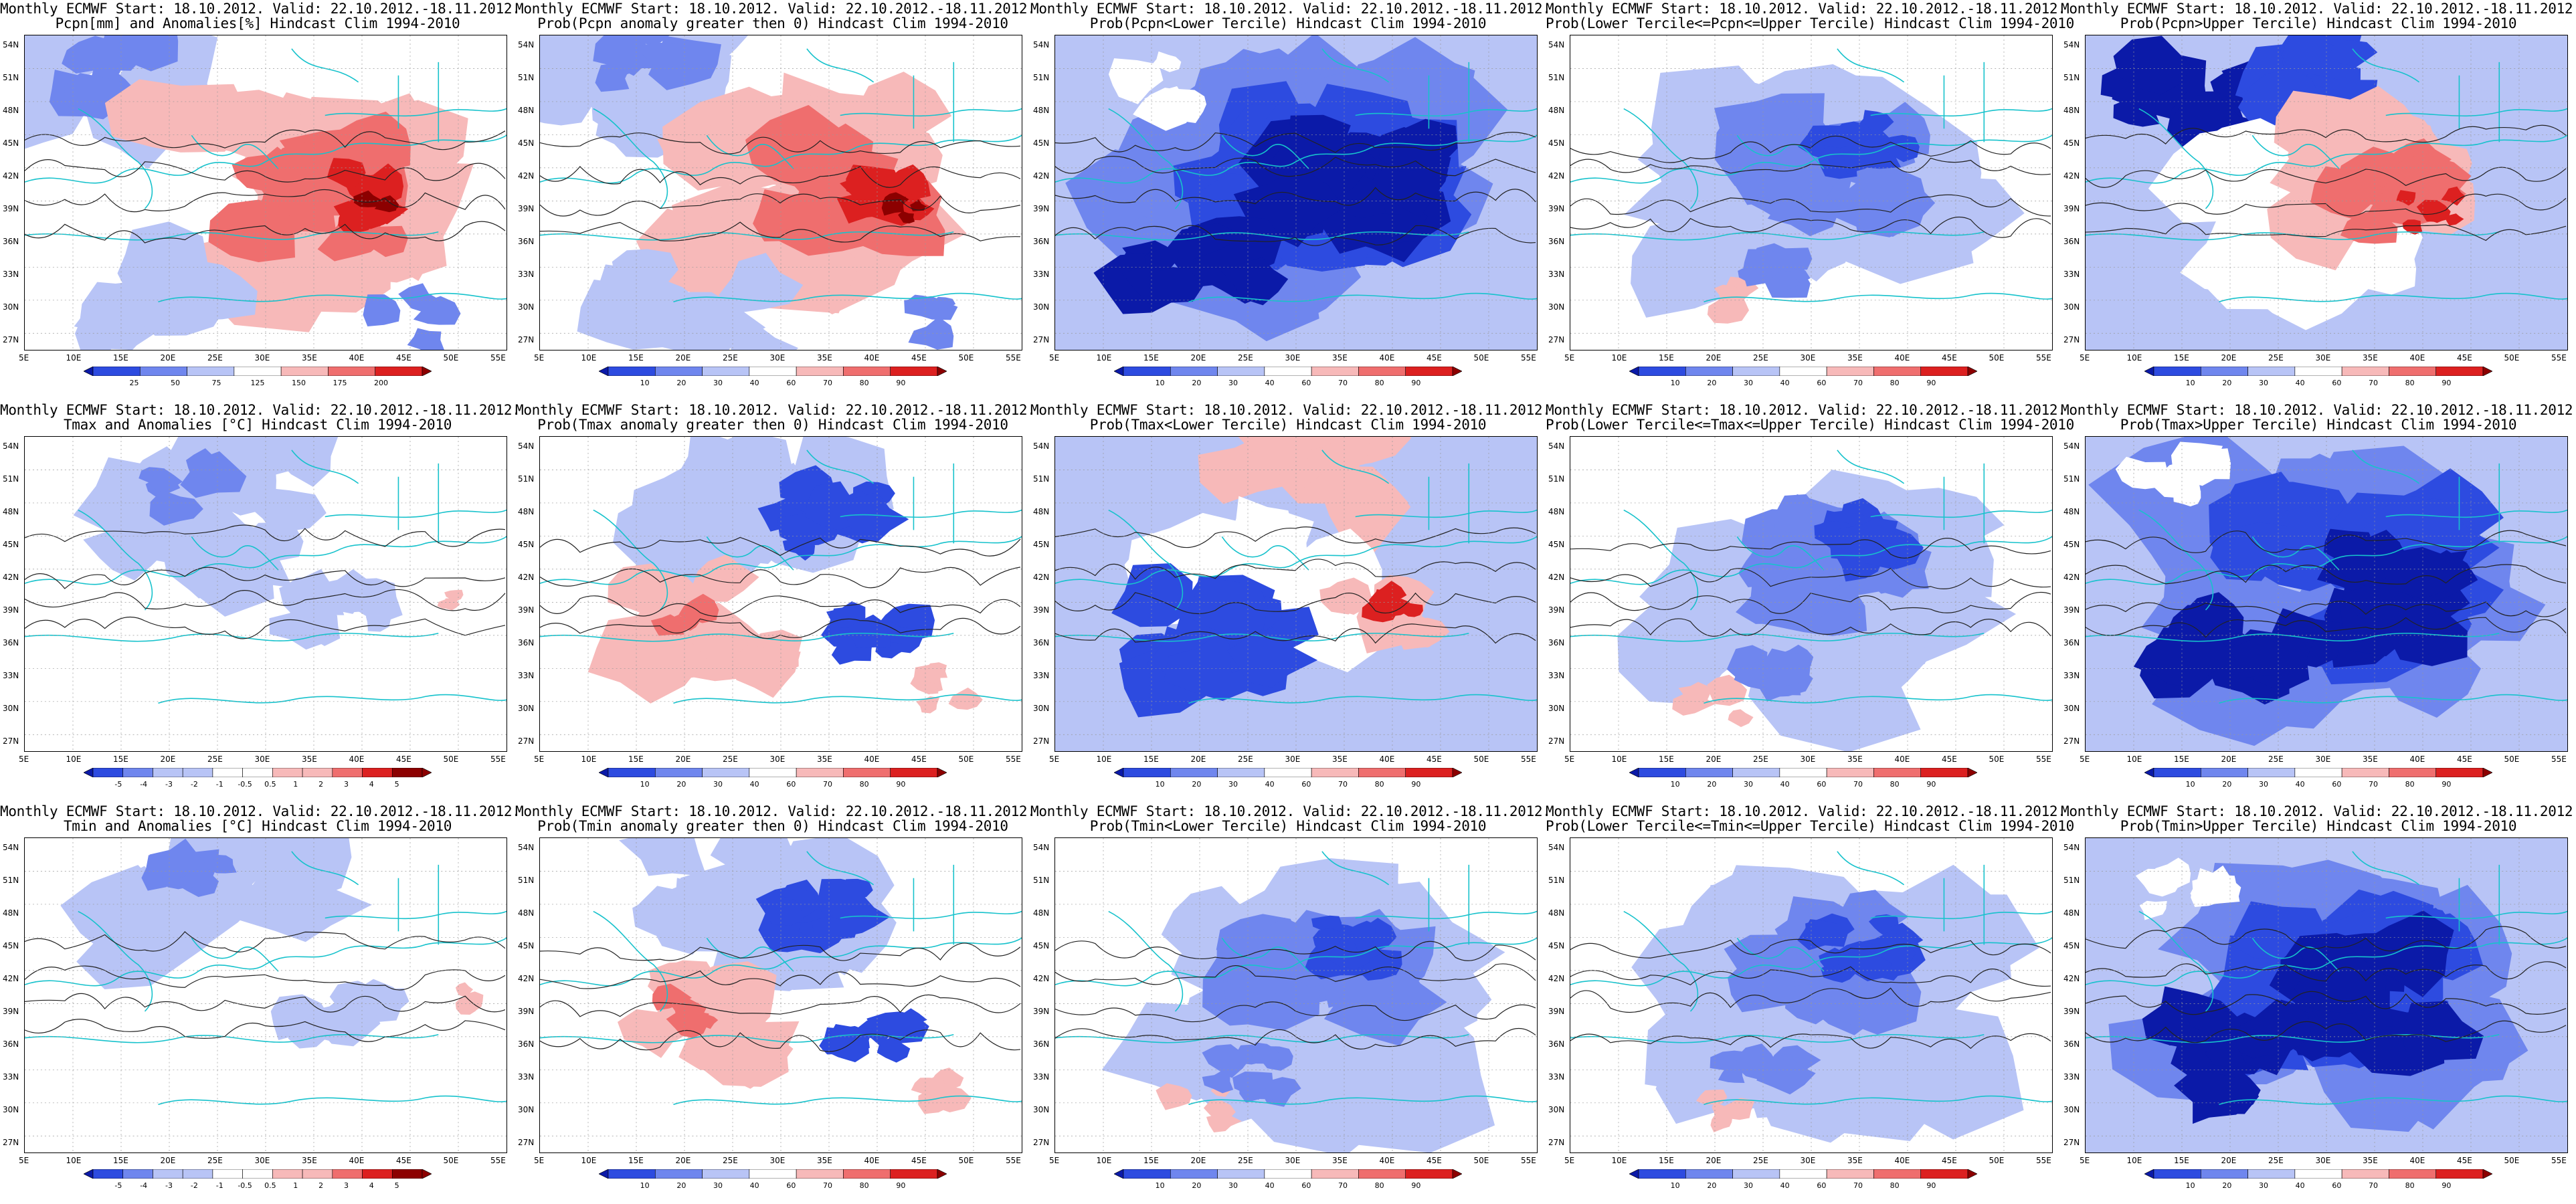 The height and width of the screenshot is (1204, 2576). I want to click on colorbar-extend-low, so click(604, 1174).